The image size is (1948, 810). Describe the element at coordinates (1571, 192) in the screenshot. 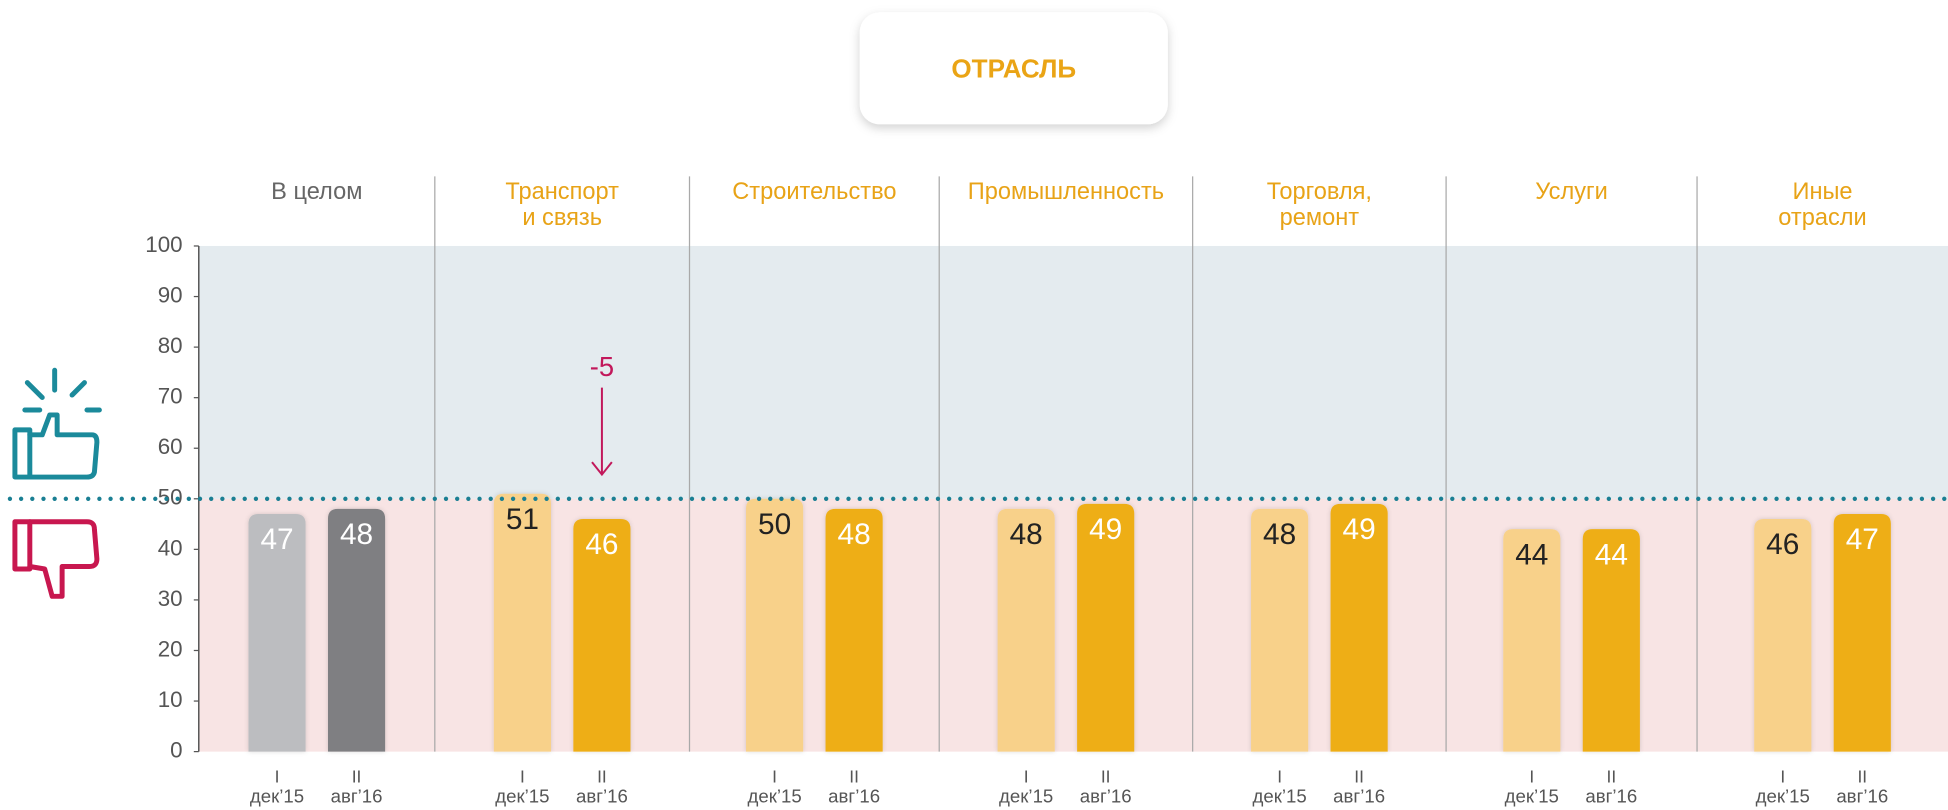

I see `category-label: Услуги` at that location.